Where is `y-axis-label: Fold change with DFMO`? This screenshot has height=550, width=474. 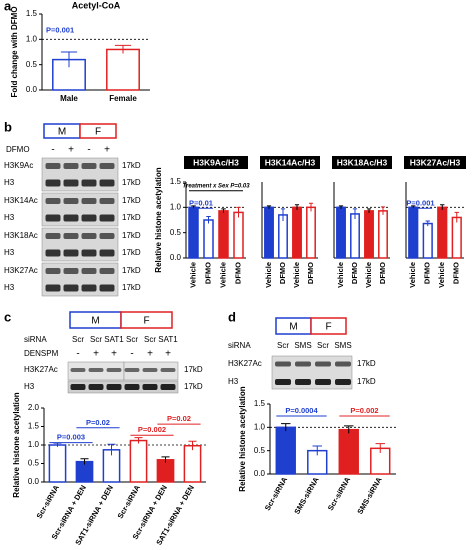
y-axis-label: Fold change with DFMO is located at coordinates (14, 51).